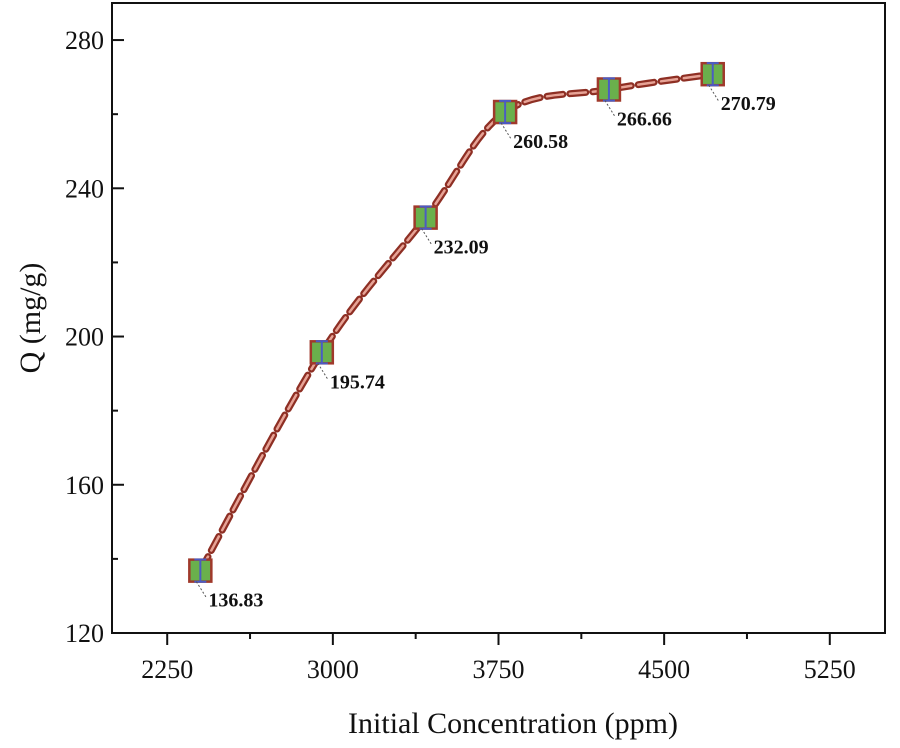 This screenshot has height=748, width=900. I want to click on y-axis: 120 160 200 240 280, so click(94, 337).